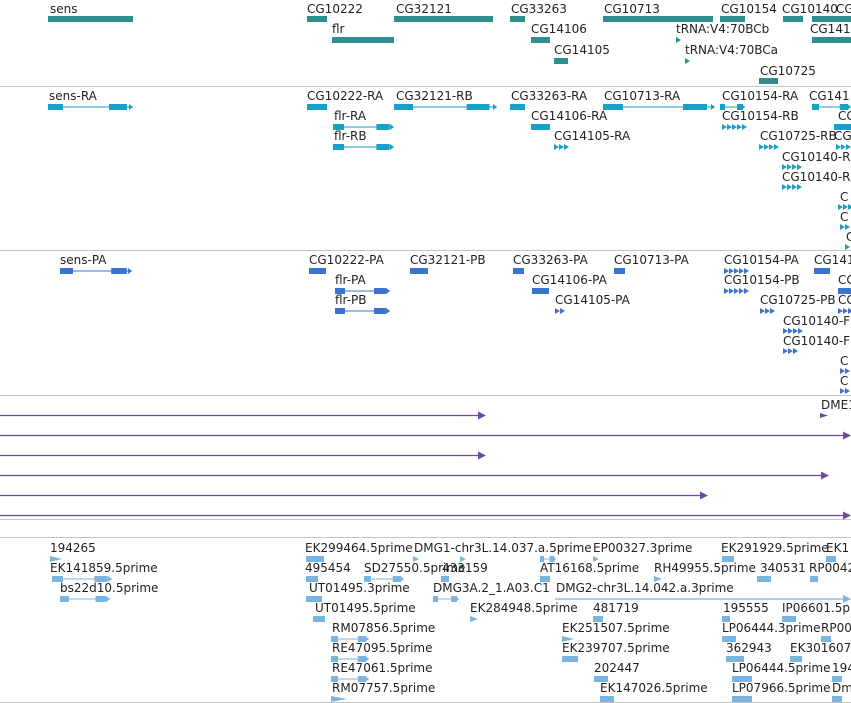  Describe the element at coordinates (830, 568) in the screenshot. I see `feature-label: RP0042` at that location.